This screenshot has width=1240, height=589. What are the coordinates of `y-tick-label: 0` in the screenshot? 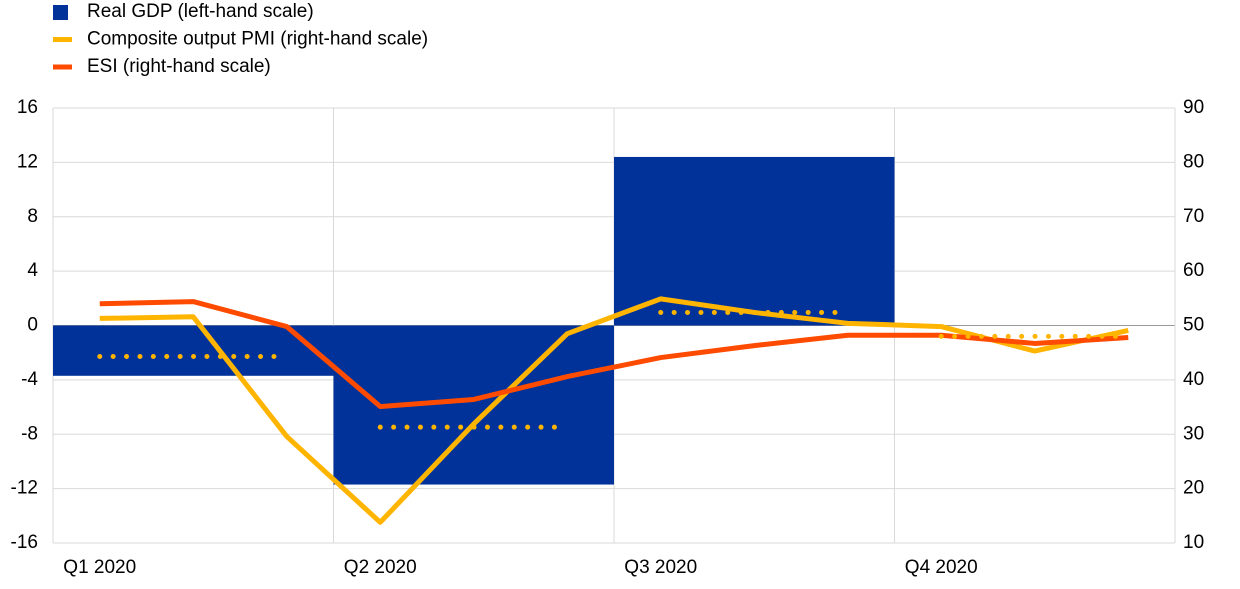 It's located at (32, 325).